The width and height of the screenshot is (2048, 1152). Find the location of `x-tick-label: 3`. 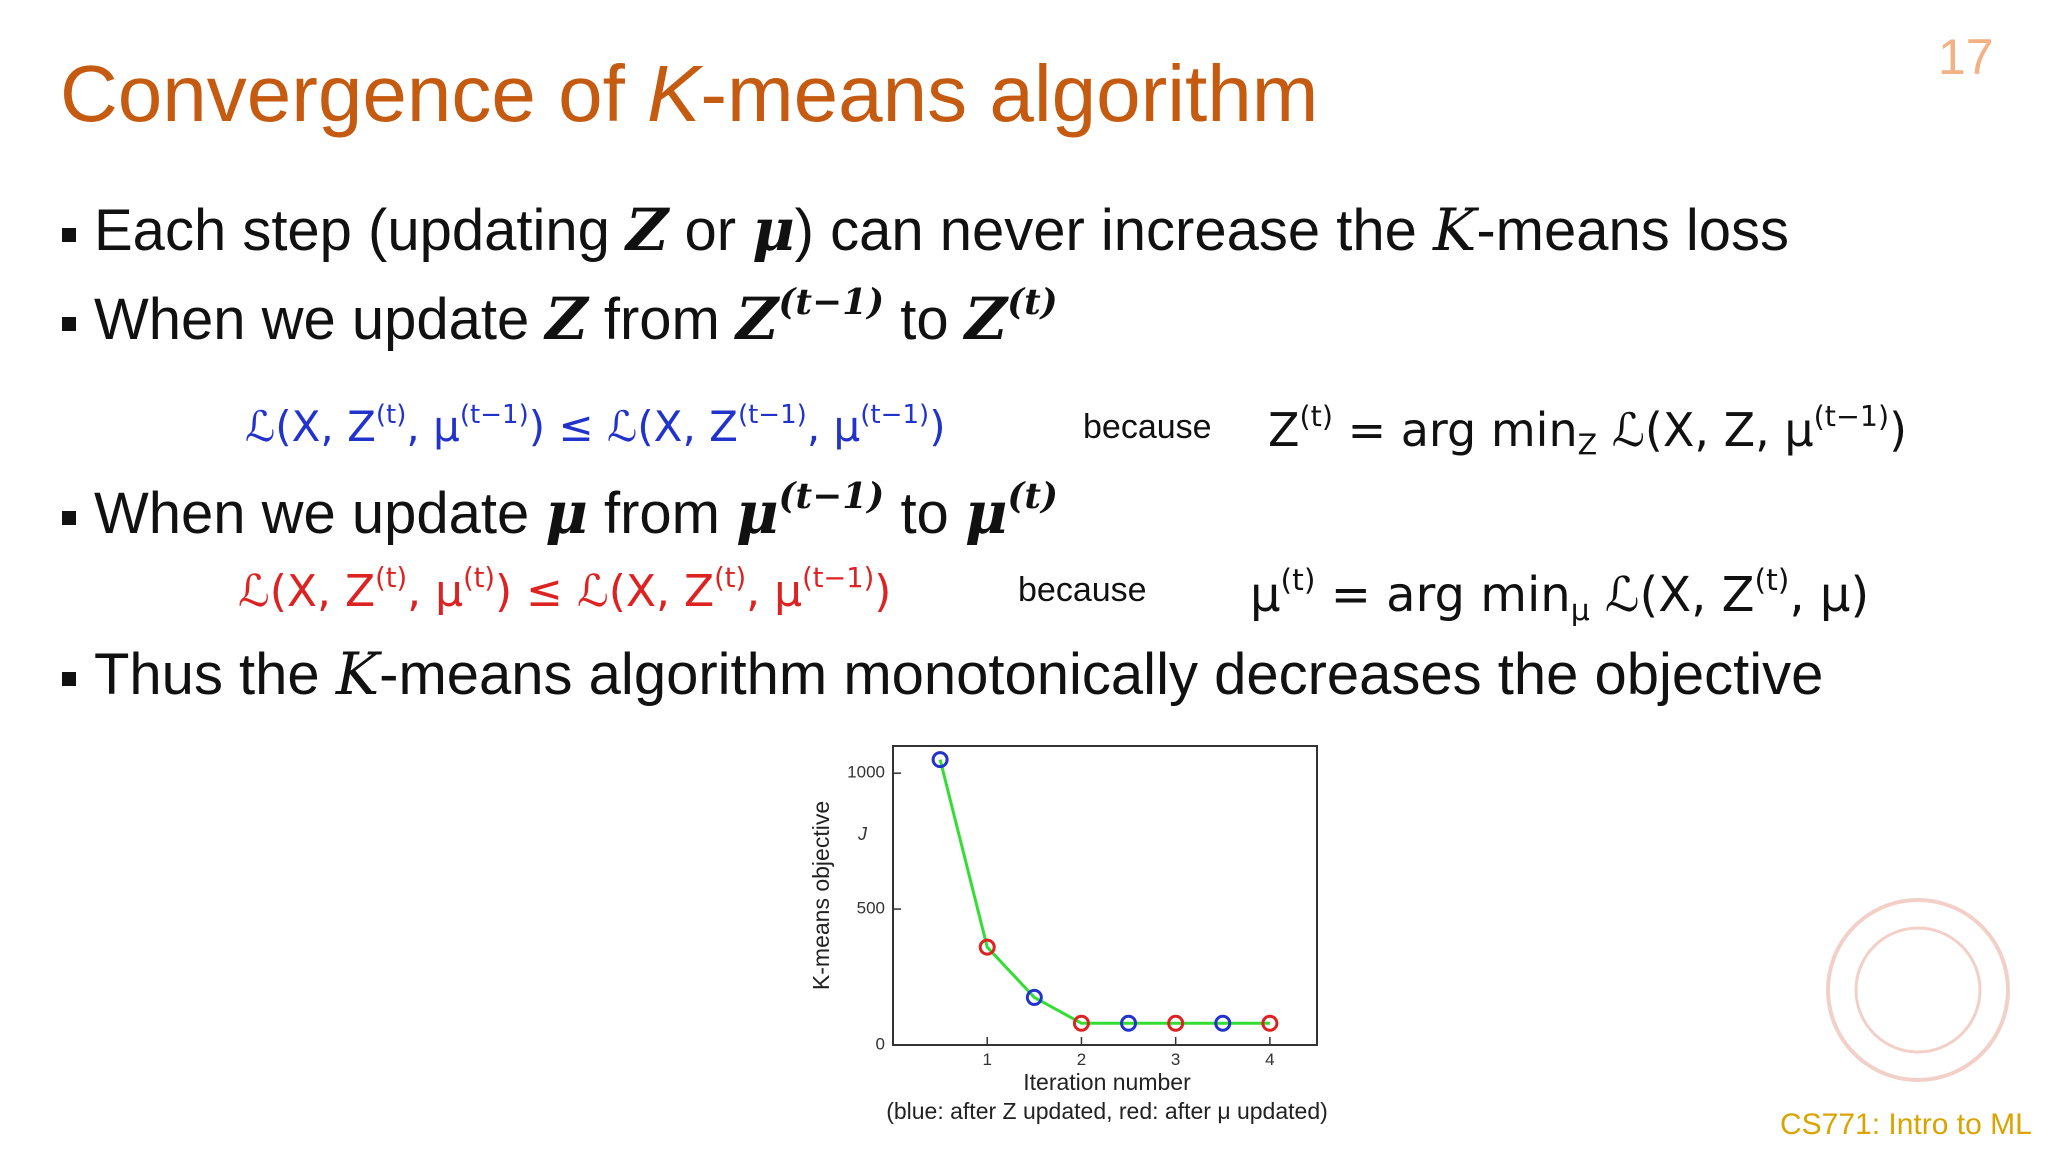

x-tick-label: 3 is located at coordinates (1175, 1059).